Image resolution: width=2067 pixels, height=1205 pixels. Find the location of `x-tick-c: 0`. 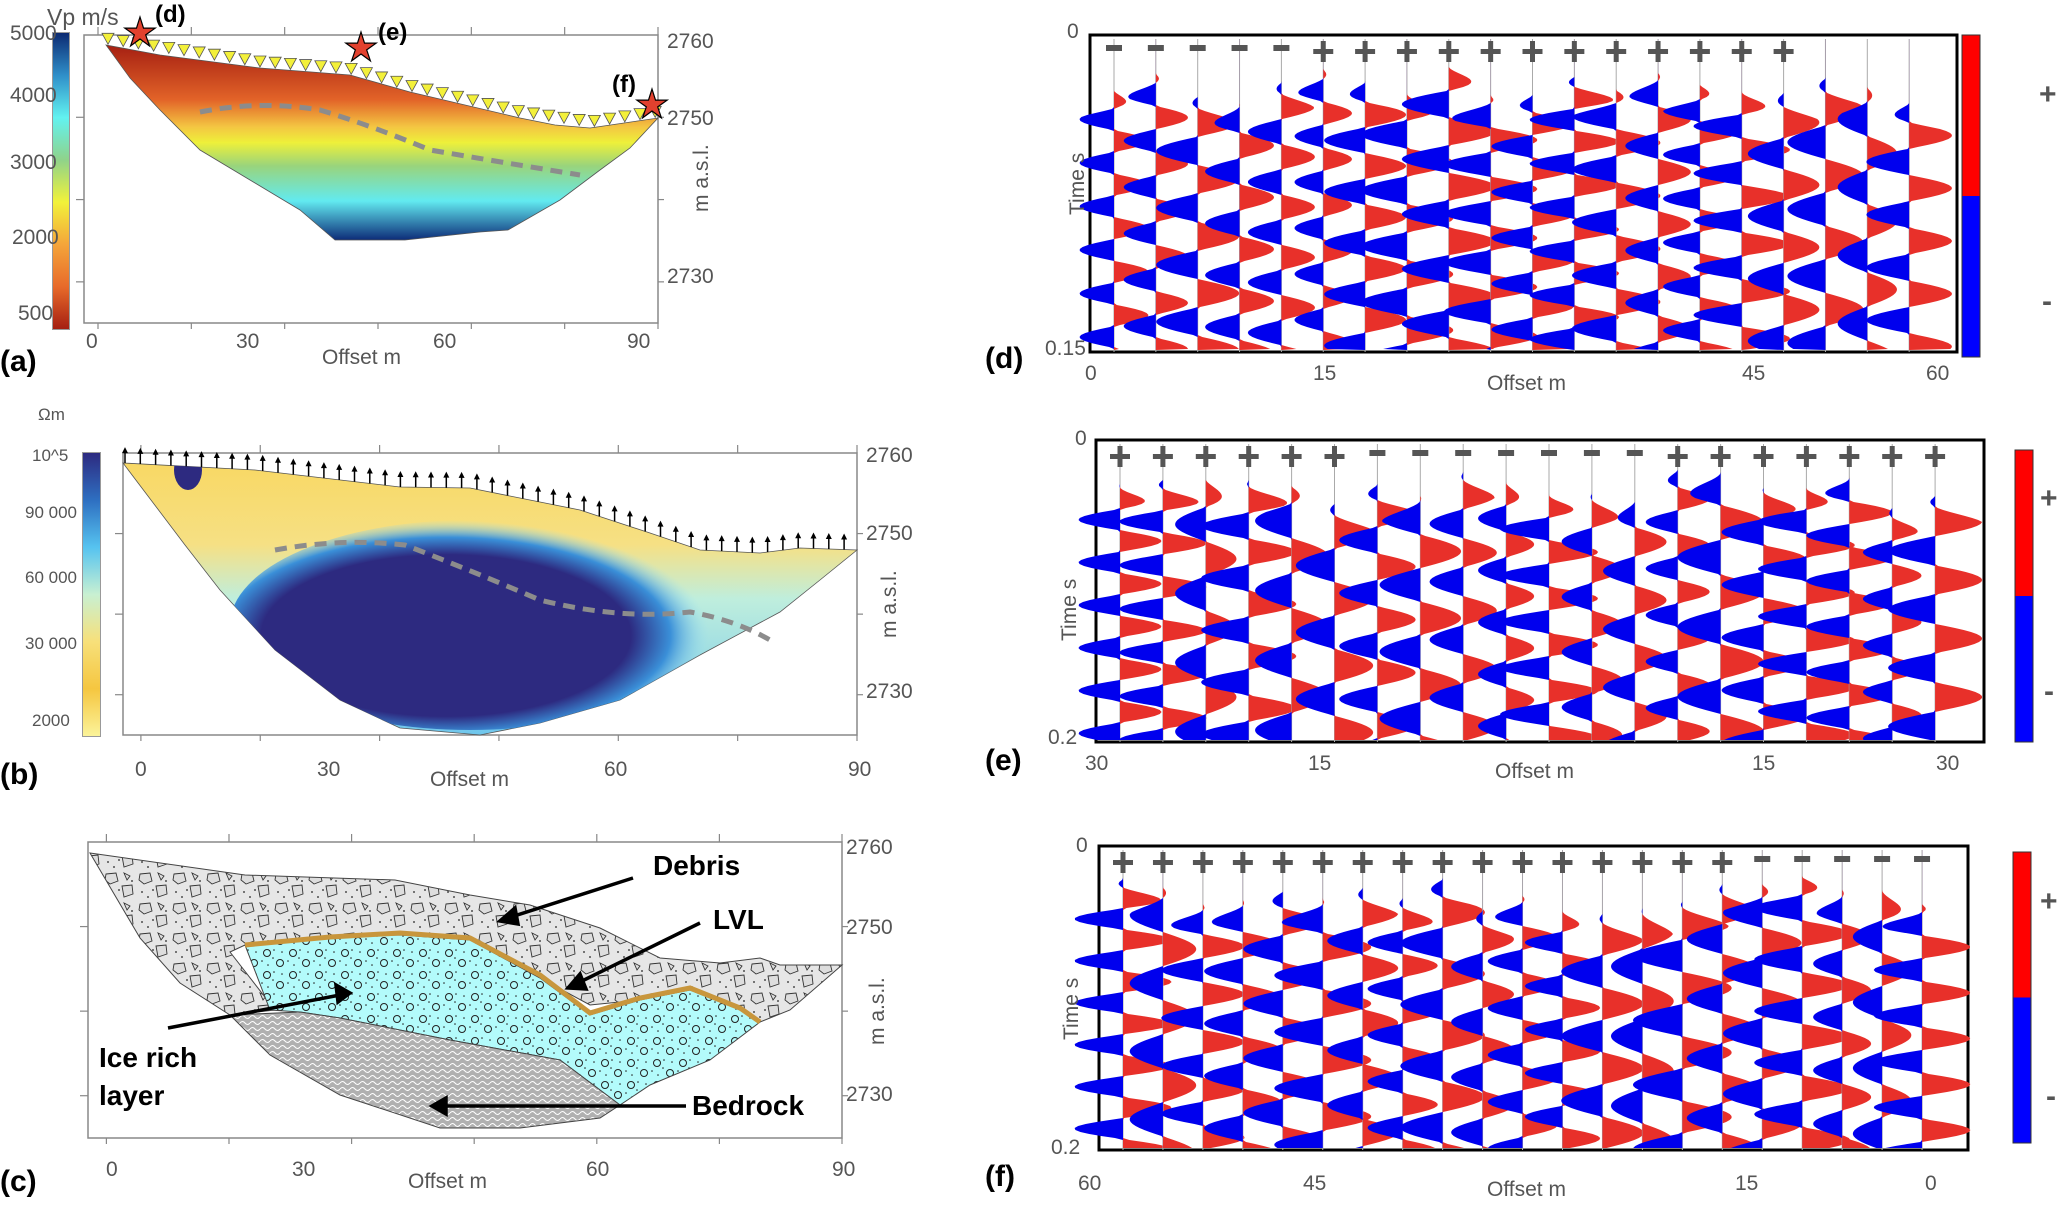

x-tick-c: 0 is located at coordinates (112, 1169).